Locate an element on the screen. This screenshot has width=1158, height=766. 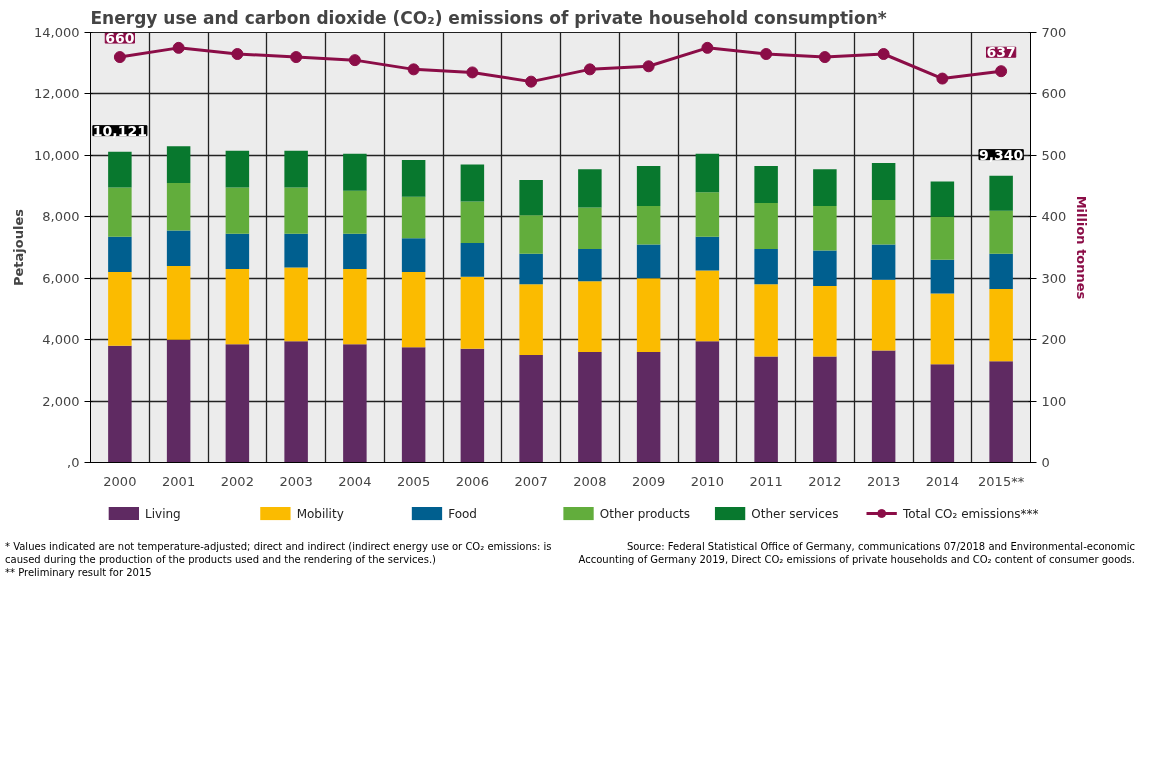
x-tick-label: 2013 is located at coordinates (884, 481).